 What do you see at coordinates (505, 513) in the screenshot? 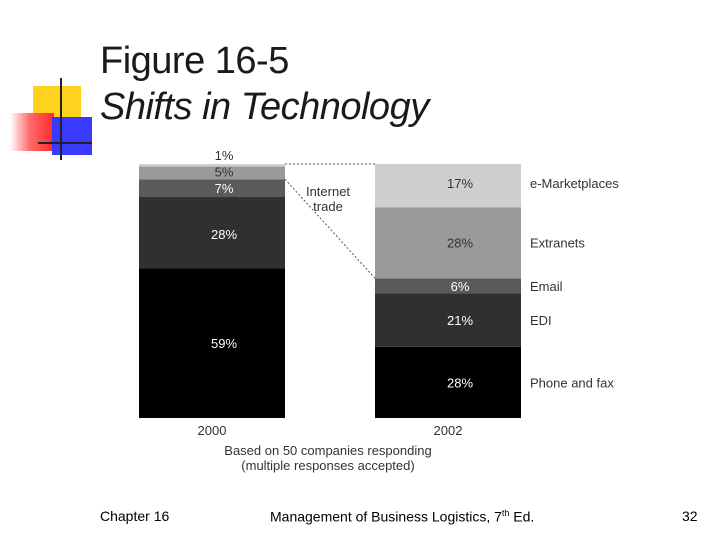
I see `footer-book-sup: th` at bounding box center [505, 513].